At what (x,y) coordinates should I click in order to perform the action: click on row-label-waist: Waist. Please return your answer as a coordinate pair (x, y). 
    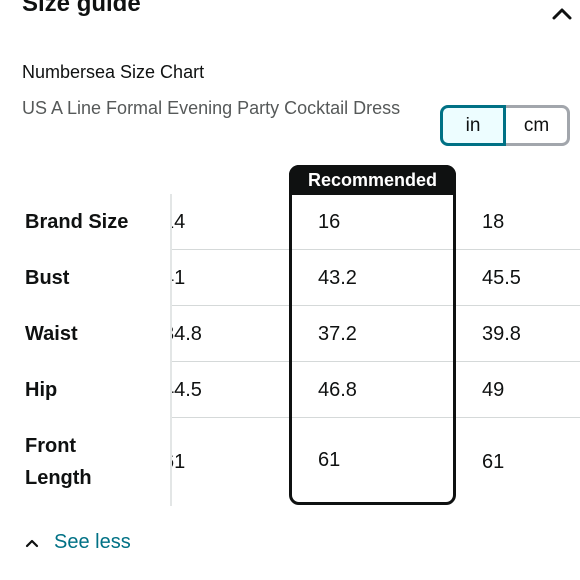
    Looking at the image, I should click on (51, 334).